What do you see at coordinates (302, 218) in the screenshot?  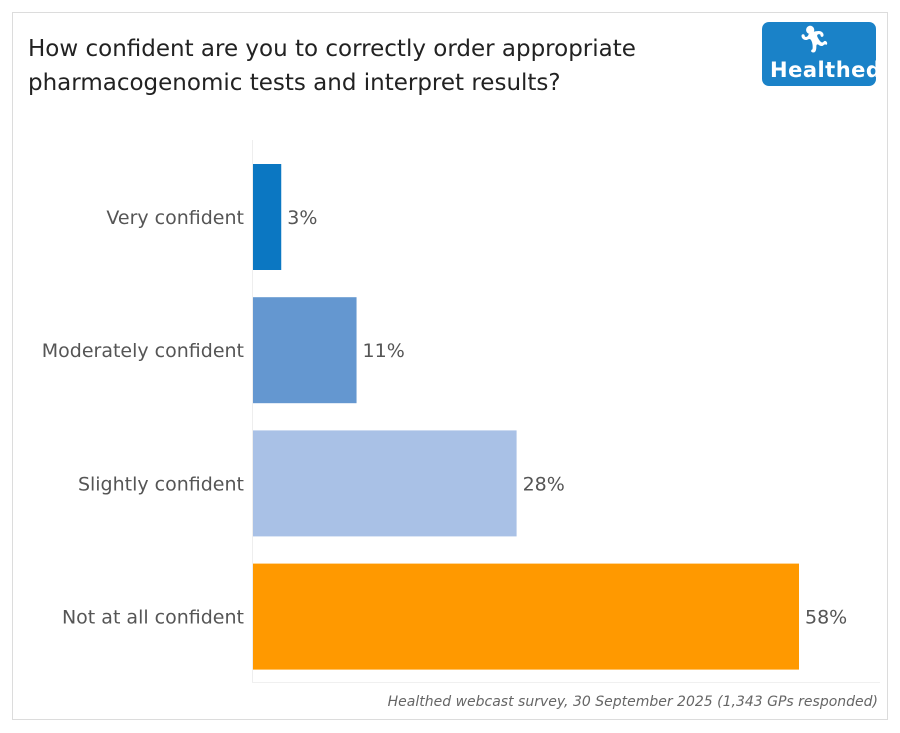 I see `value-label: 3%` at bounding box center [302, 218].